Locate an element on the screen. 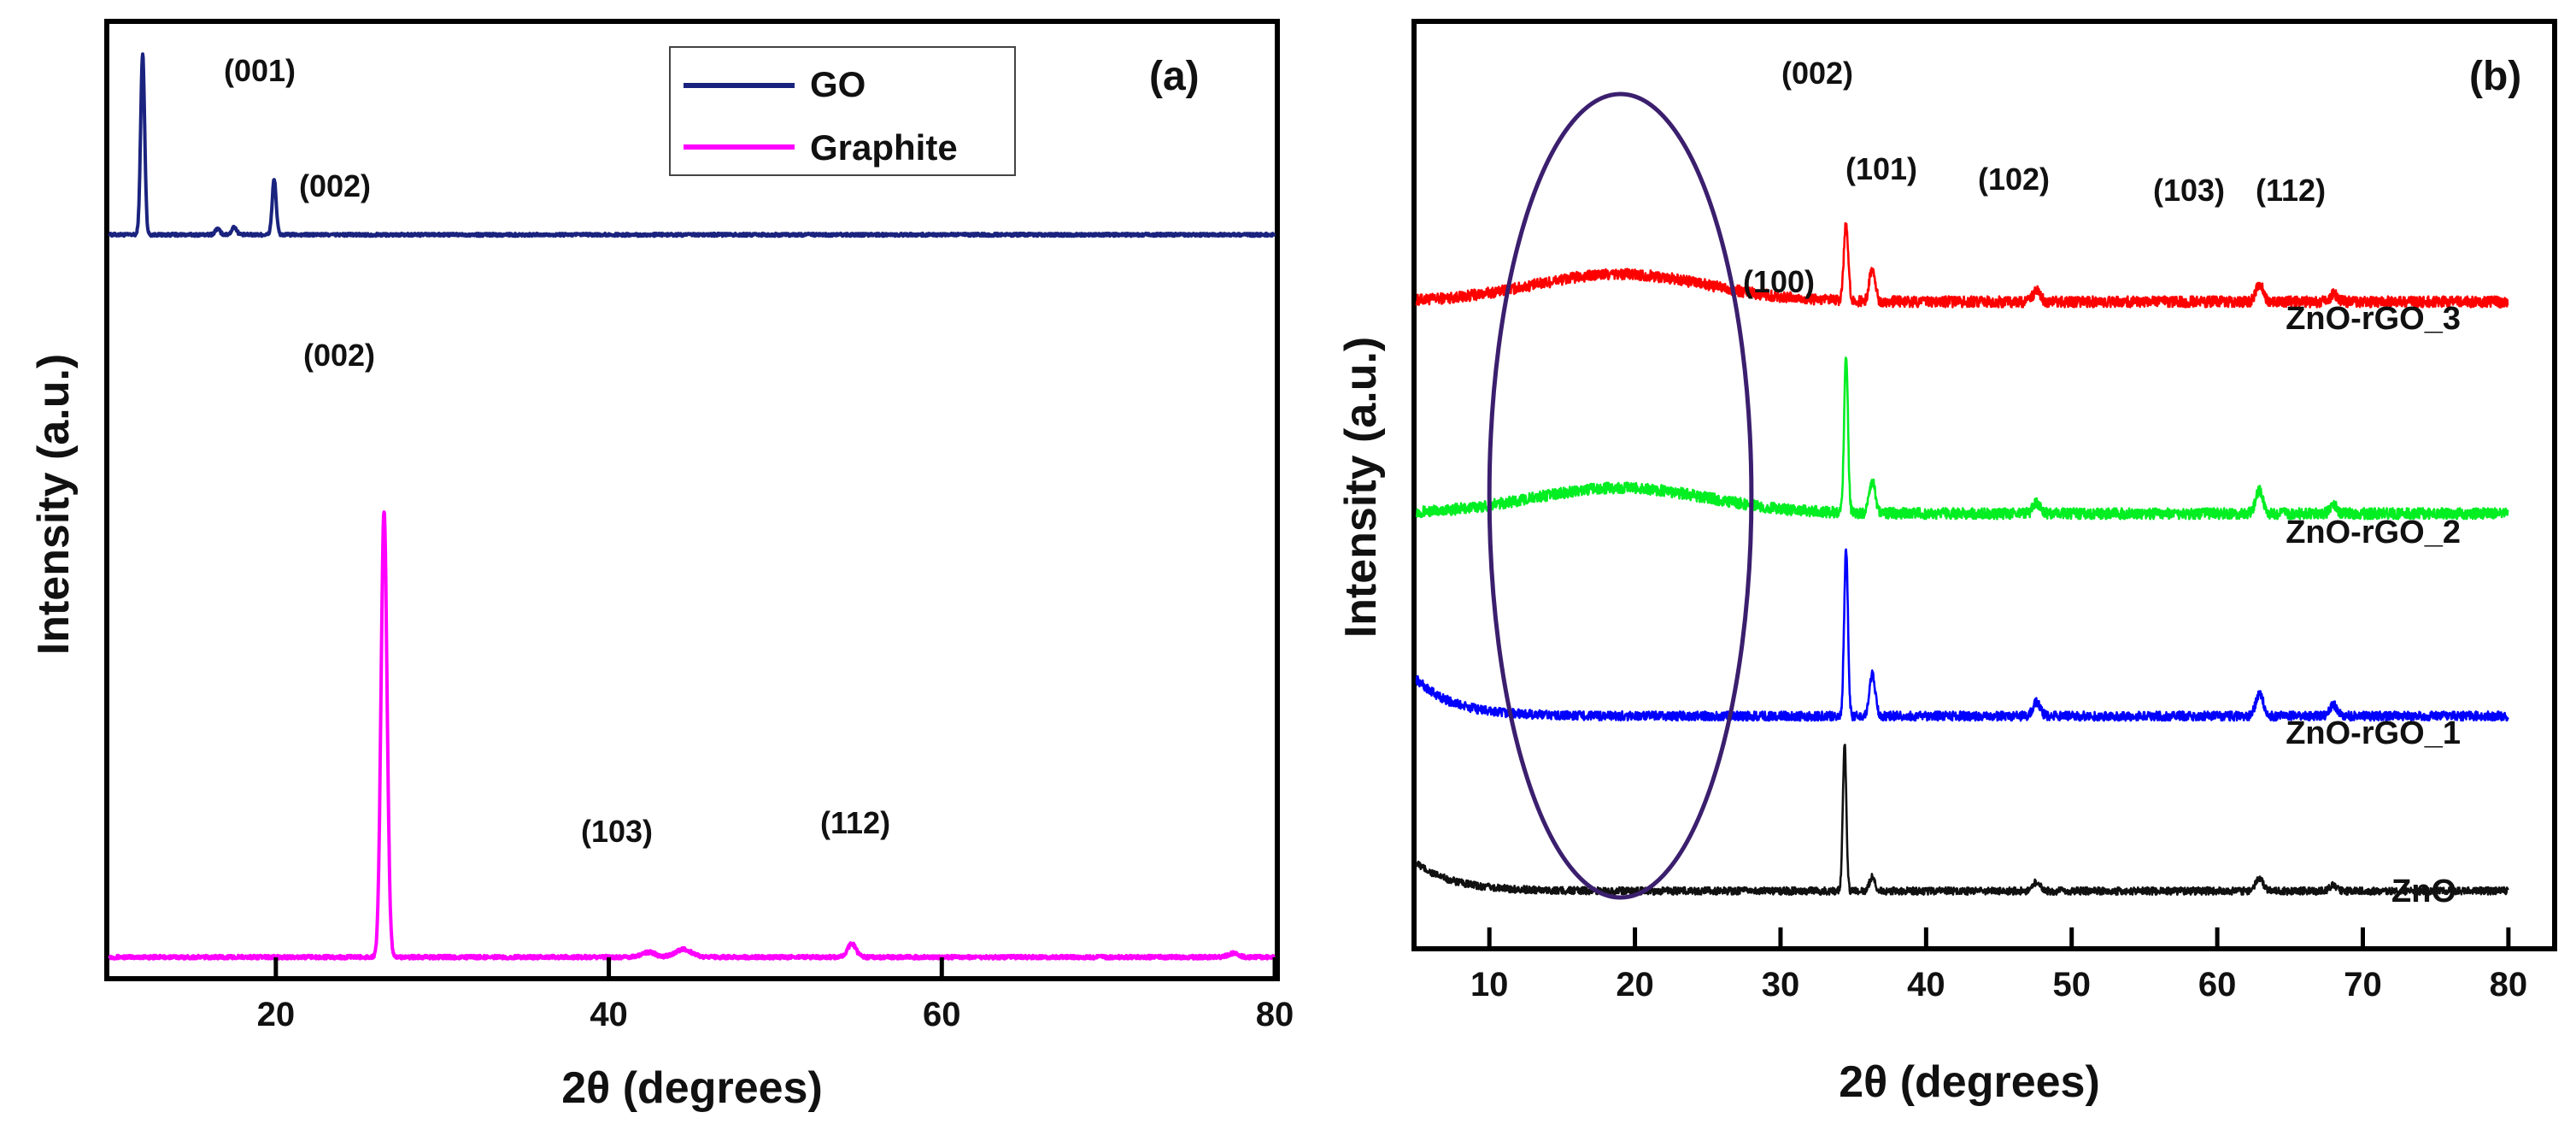 Image resolution: width=2576 pixels, height=1130 pixels. label-zno-rgo-3: ZnO-rGO_3 is located at coordinates (2373, 319).